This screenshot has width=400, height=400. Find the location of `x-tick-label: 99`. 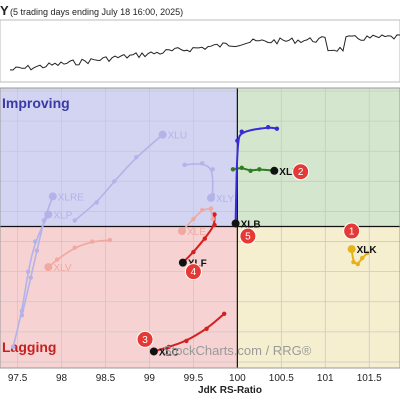

x-tick-label: 99 is located at coordinates (150, 378).